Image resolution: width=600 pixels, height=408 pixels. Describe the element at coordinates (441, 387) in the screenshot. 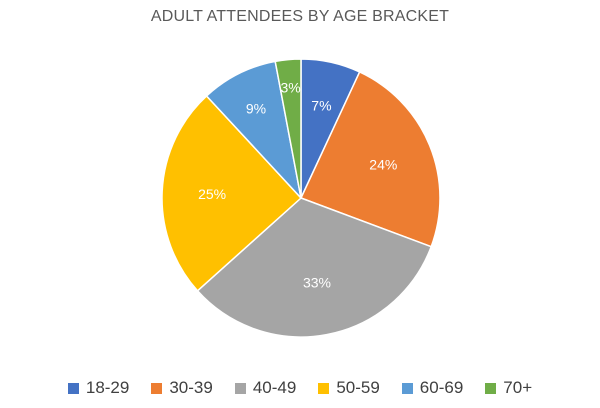

I see `legend-label: 60-69` at that location.